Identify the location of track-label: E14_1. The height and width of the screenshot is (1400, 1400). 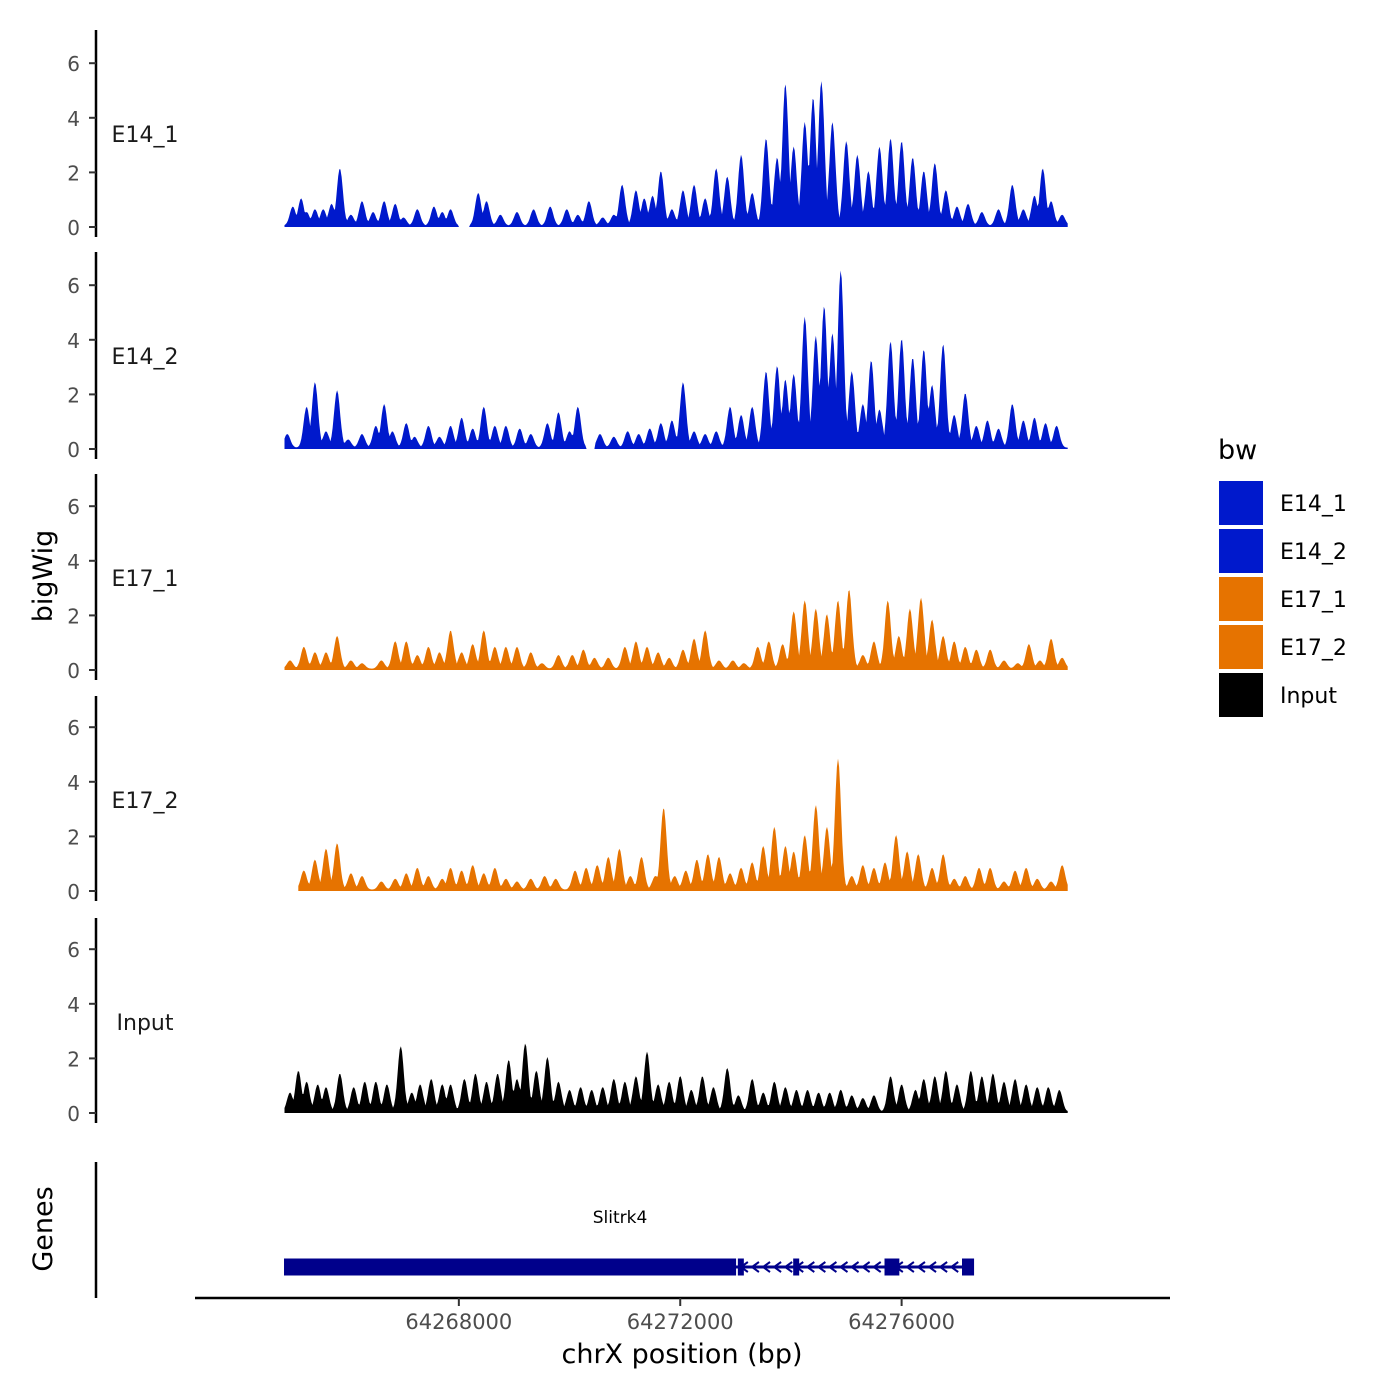
(145, 135).